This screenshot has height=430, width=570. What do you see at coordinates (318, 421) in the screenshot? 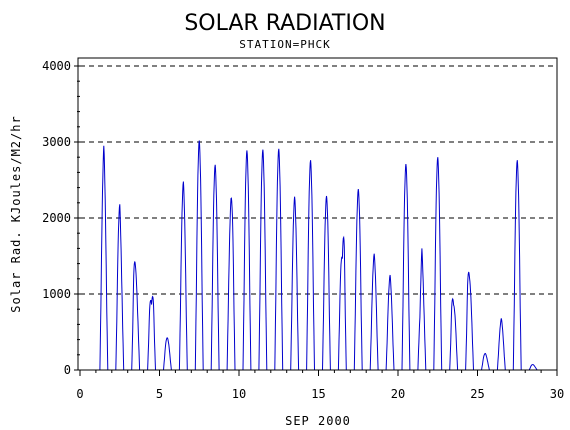
I see `x-axis-label: SEP 2000` at bounding box center [318, 421].